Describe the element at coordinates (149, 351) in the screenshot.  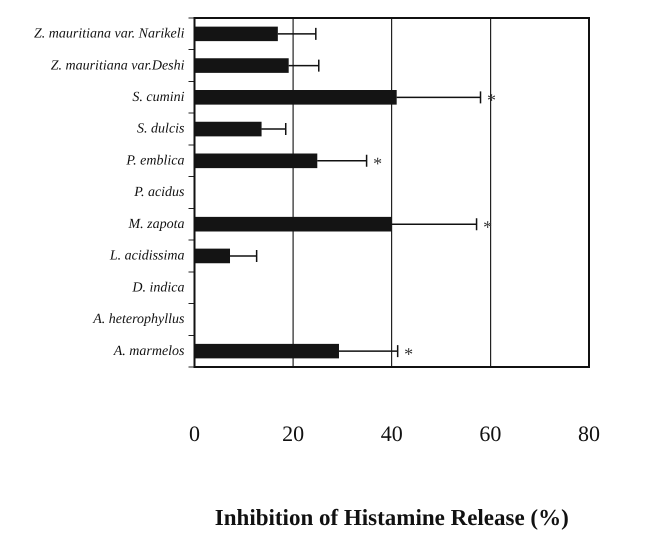
I see `y-tick-label: A. marmelos` at that location.